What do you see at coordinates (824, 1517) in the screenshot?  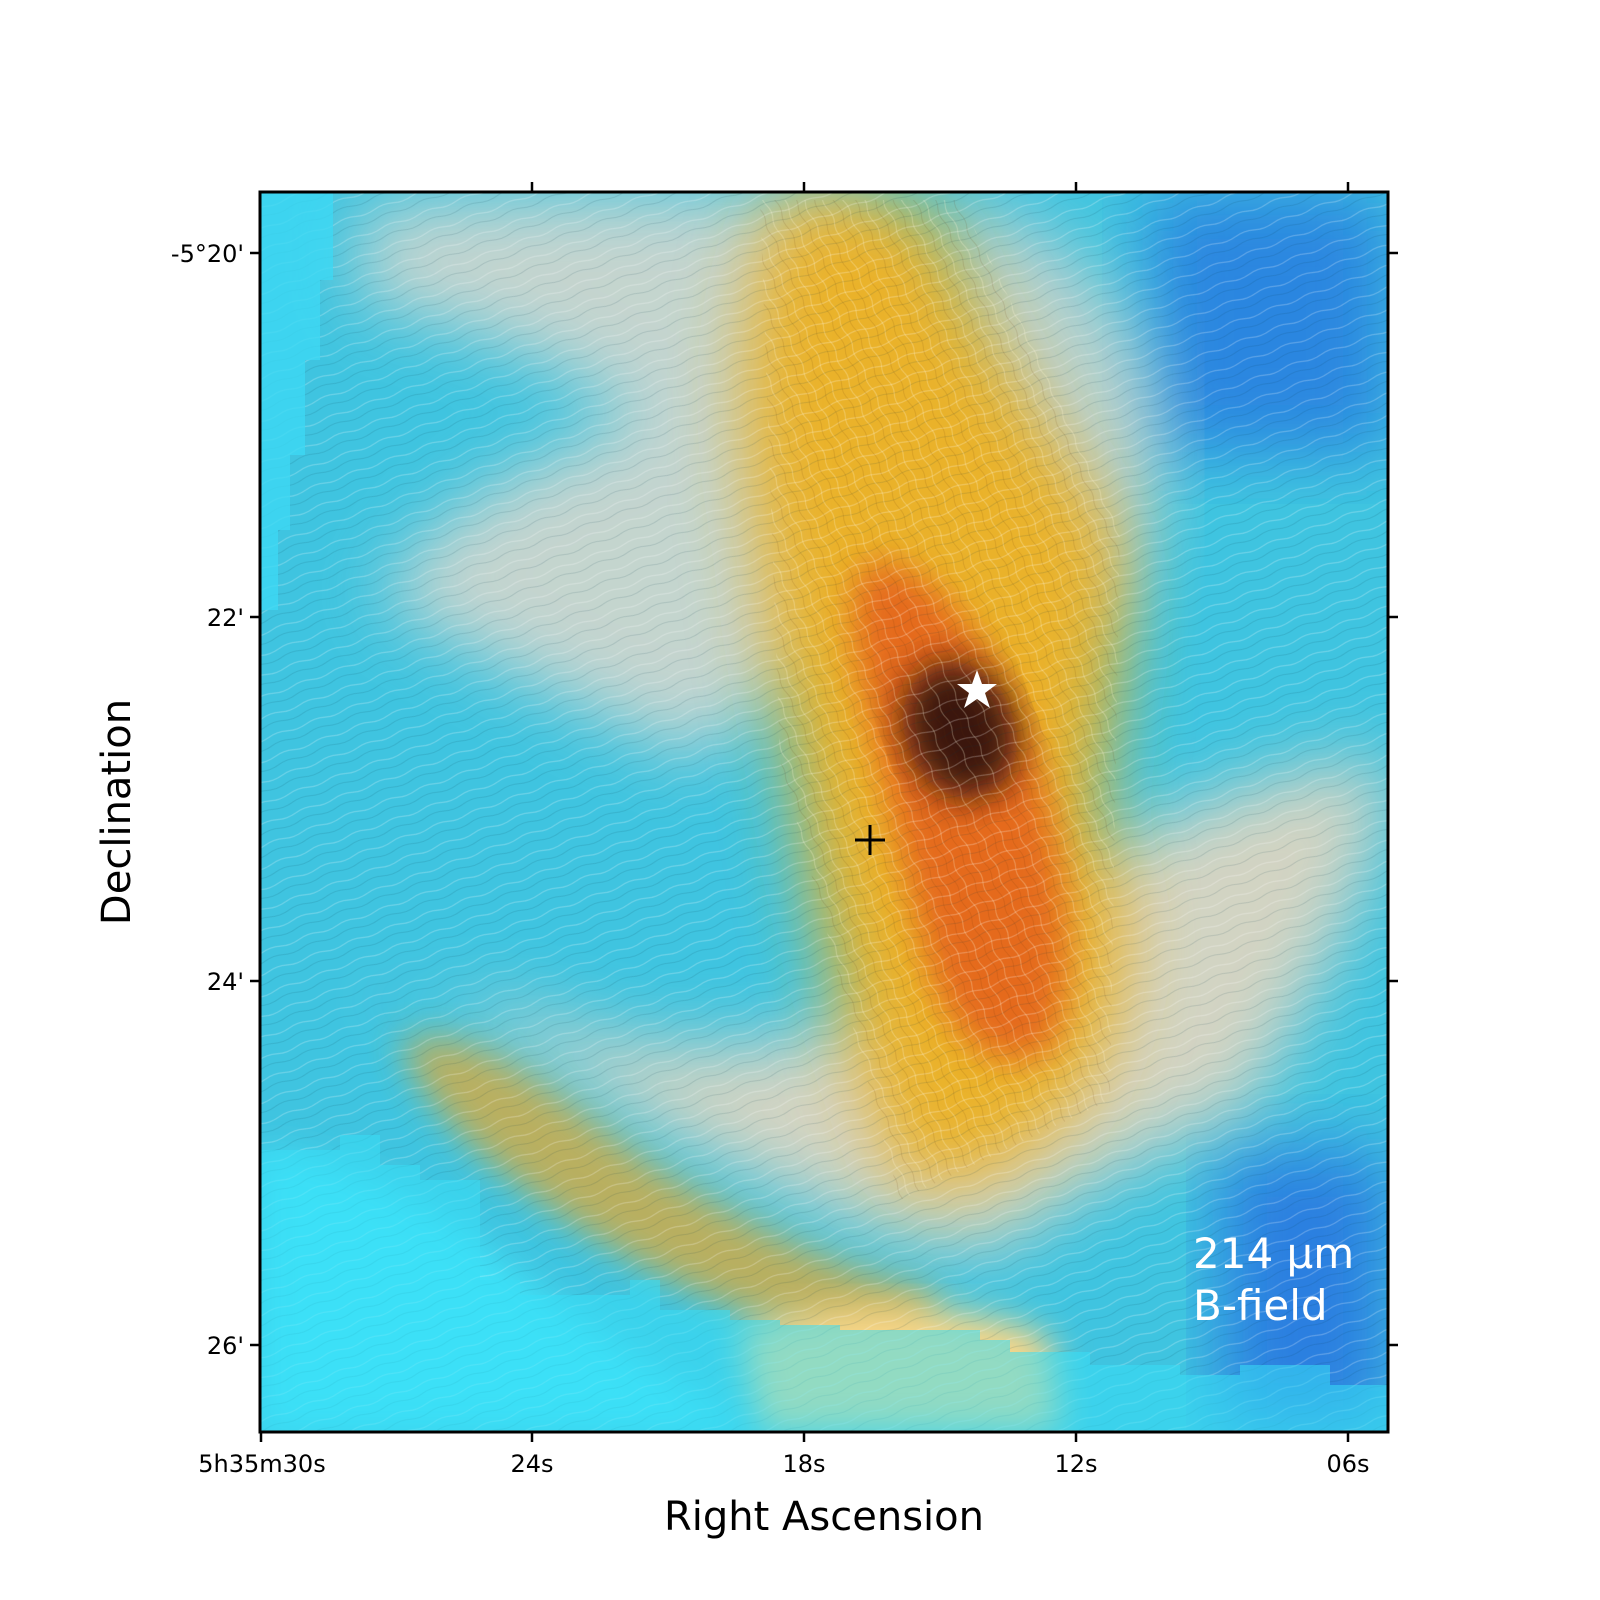 I see `x-axis-title: Right Ascension` at bounding box center [824, 1517].